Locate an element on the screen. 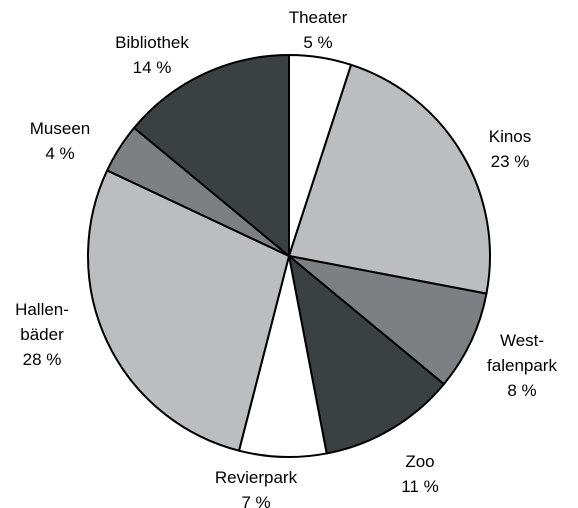 The image size is (578, 508). slice-label: Kinos 23 % is located at coordinates (509, 149).